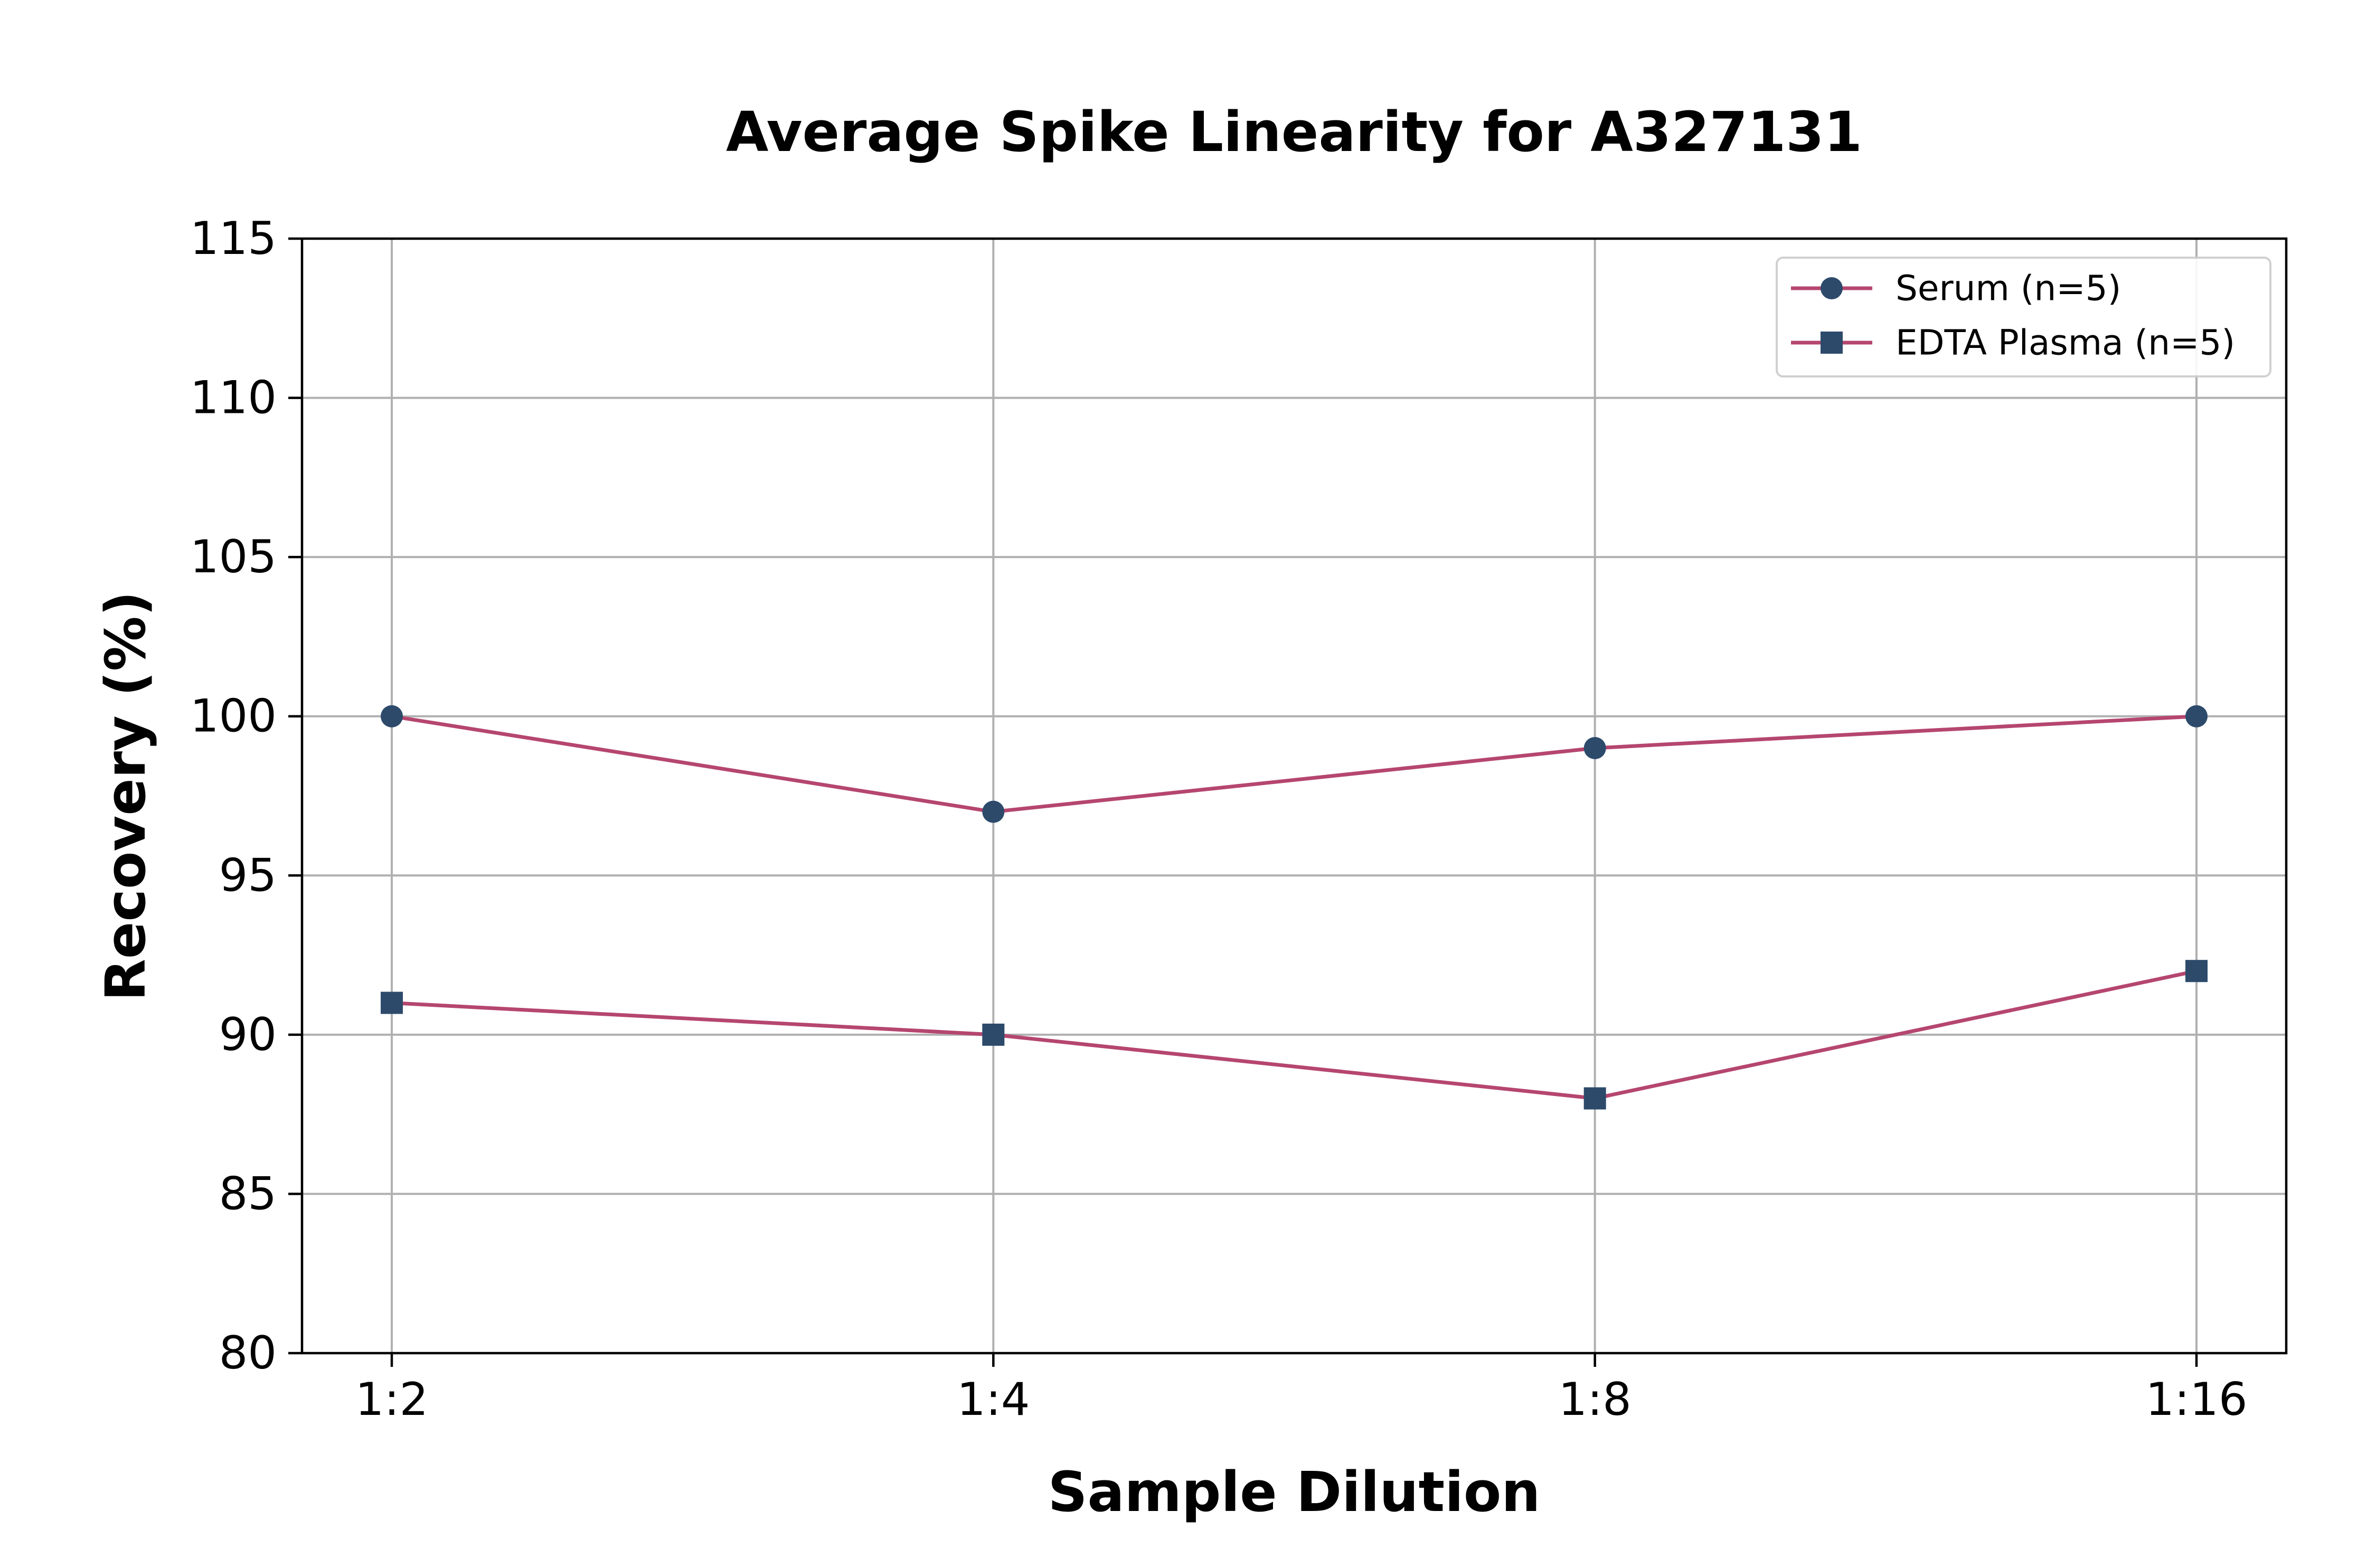 Image resolution: width=2376 pixels, height=1568 pixels. Describe the element at coordinates (248, 1193) in the screenshot. I see `y-tick-label: 85` at that location.